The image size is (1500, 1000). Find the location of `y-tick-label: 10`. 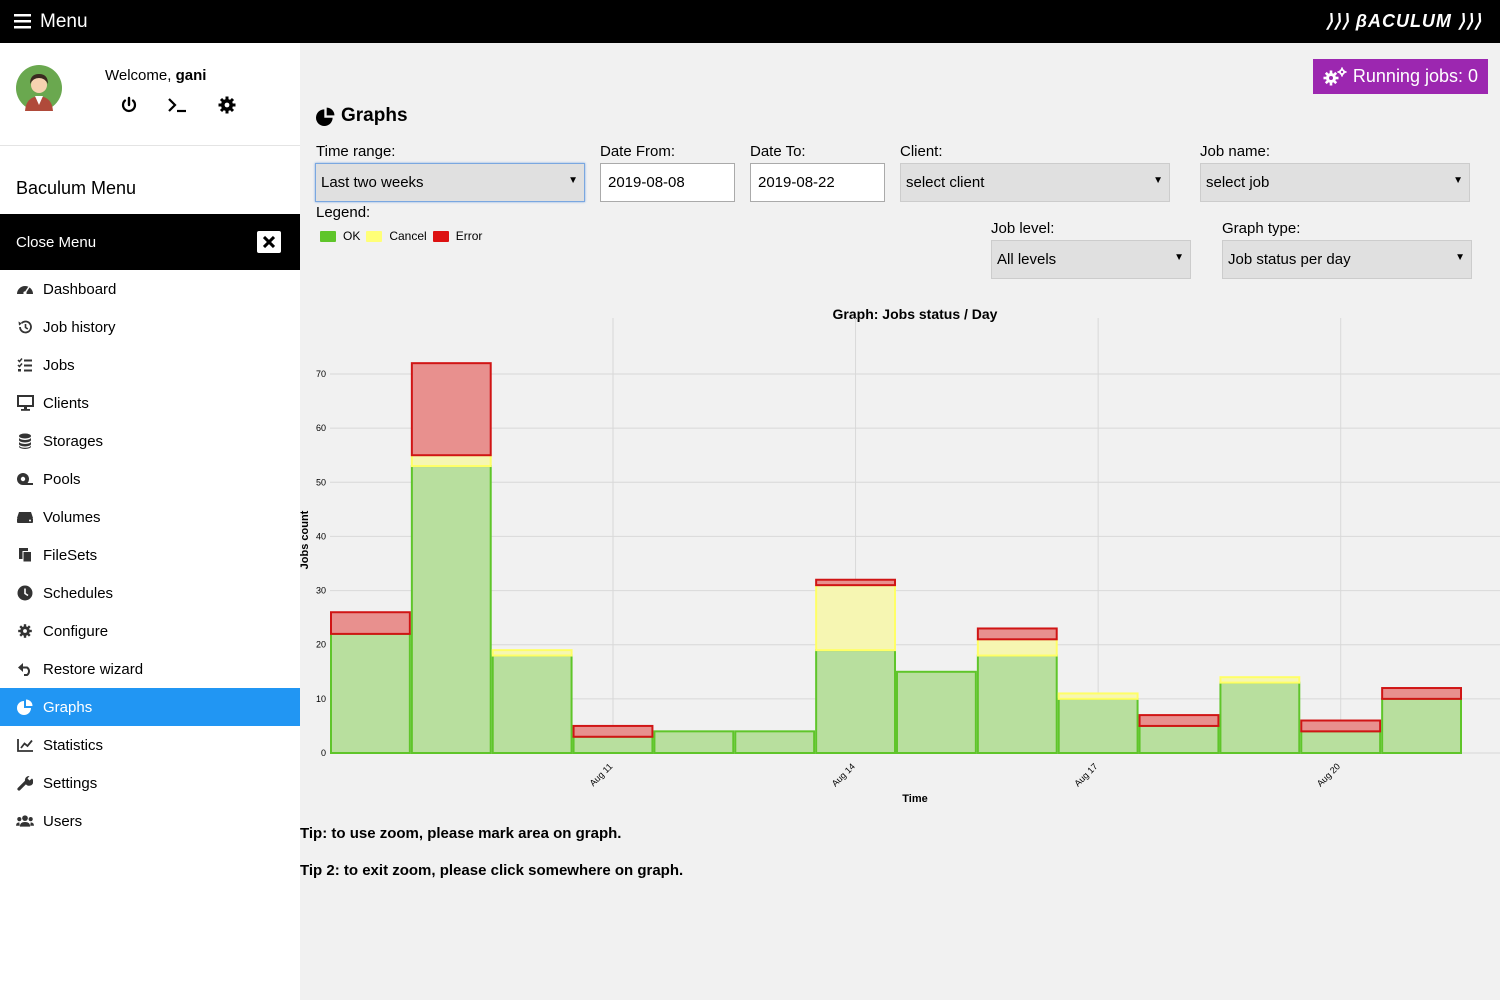

y-tick-label: 10 is located at coordinates (321, 699).